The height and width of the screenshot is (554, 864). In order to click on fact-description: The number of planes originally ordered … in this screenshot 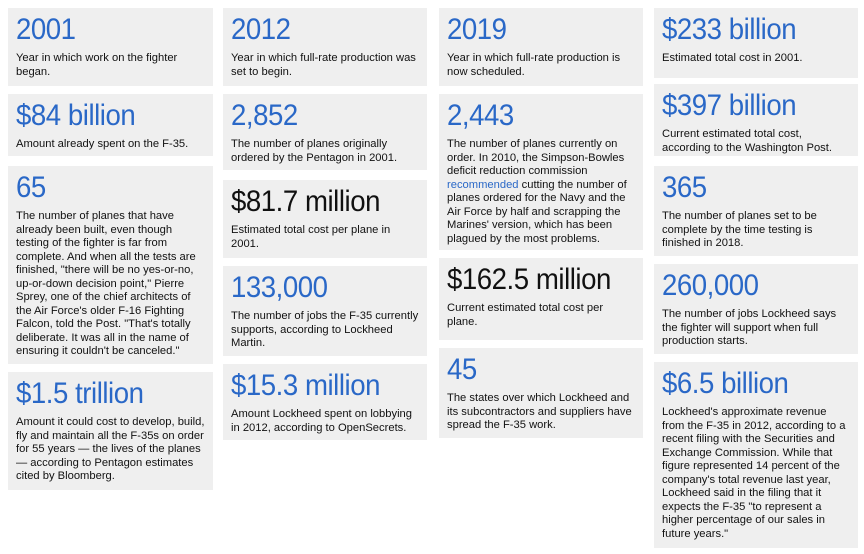, I will do `click(314, 151)`.